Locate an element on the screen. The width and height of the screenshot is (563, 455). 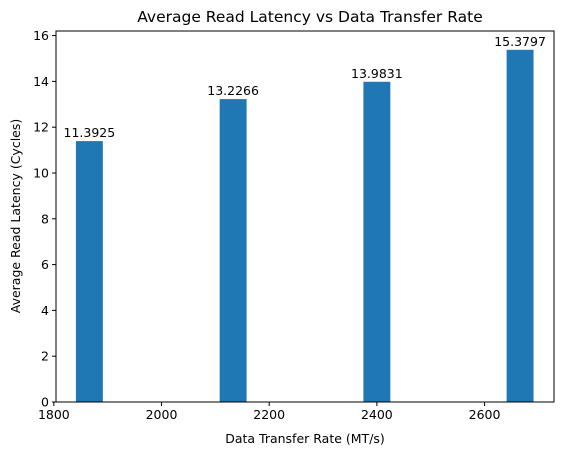
y-tick-label: 2 is located at coordinates (45, 356).